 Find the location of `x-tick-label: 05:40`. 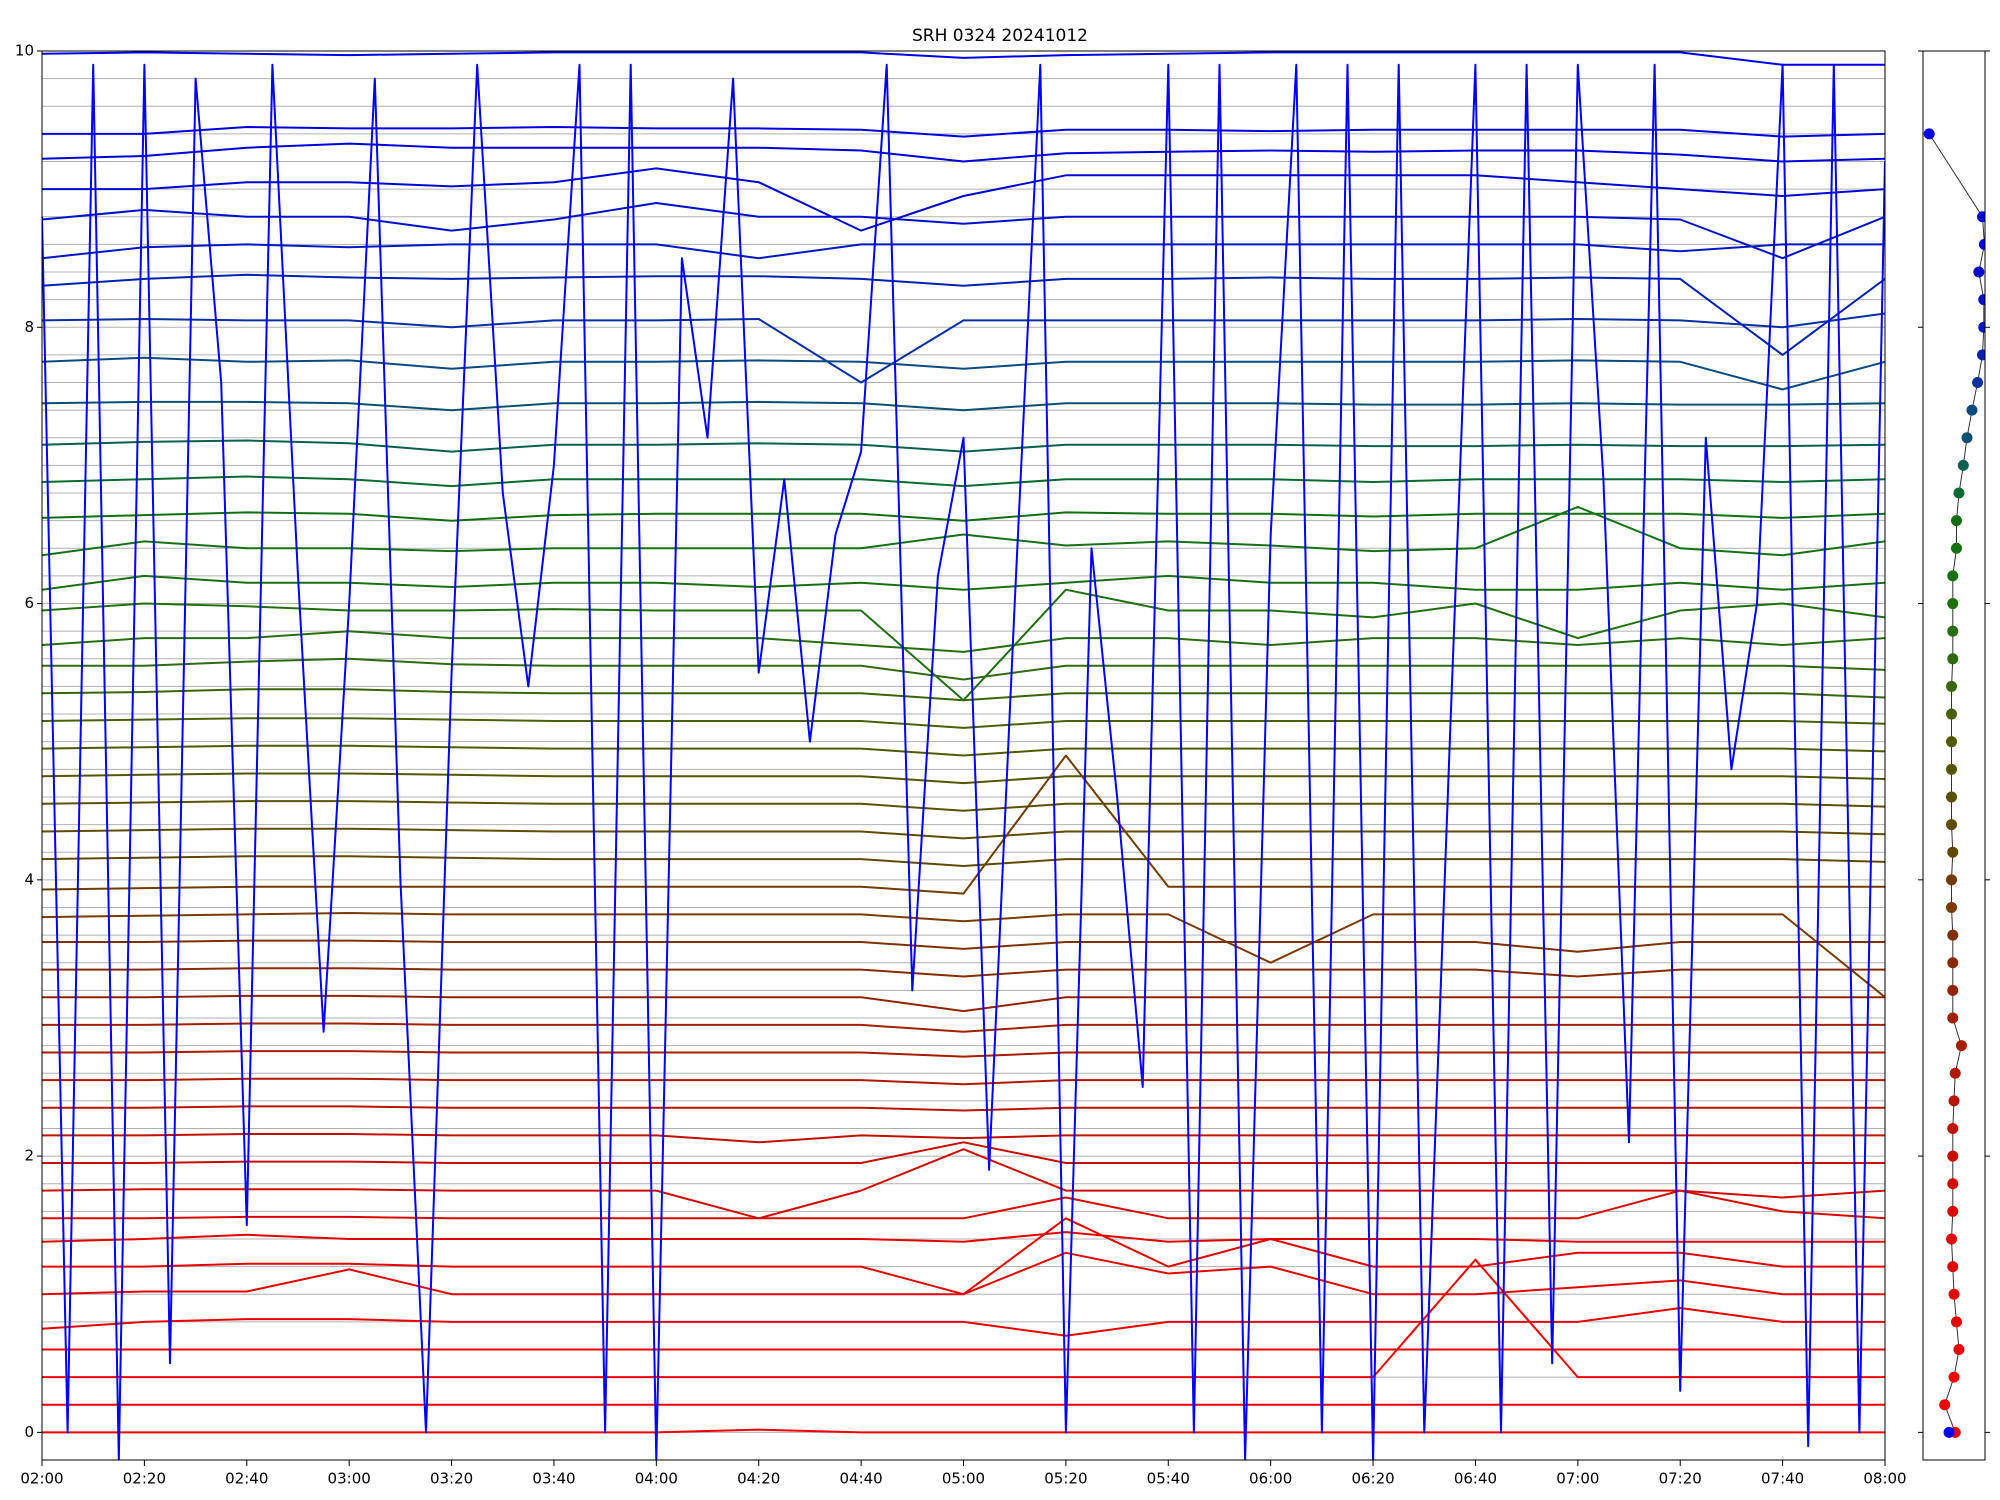

x-tick-label: 05:40 is located at coordinates (1168, 1479).